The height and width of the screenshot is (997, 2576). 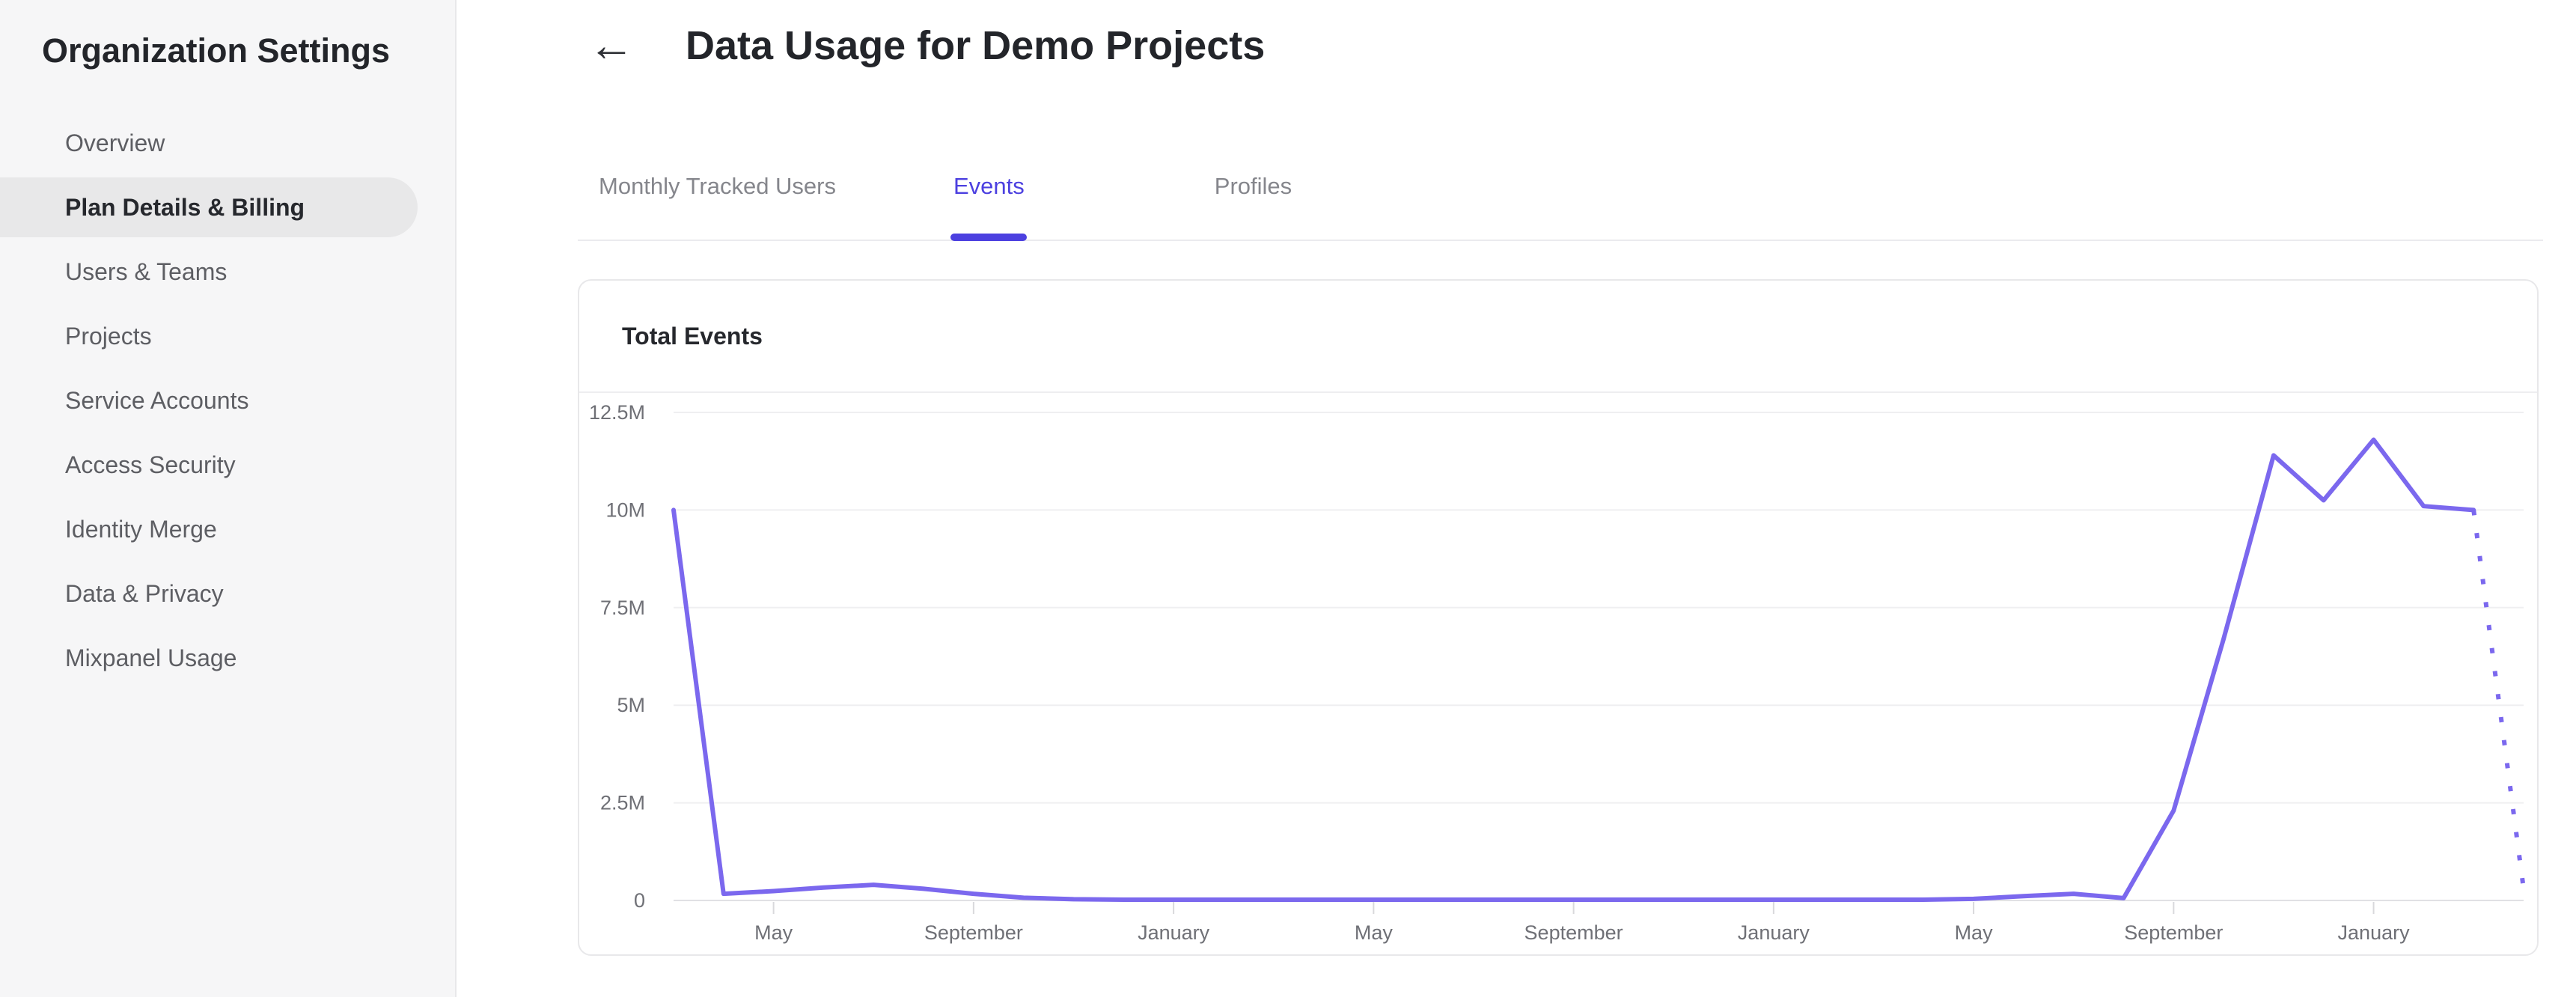 I want to click on tab-label: Monthly Tracked Users, so click(x=717, y=186).